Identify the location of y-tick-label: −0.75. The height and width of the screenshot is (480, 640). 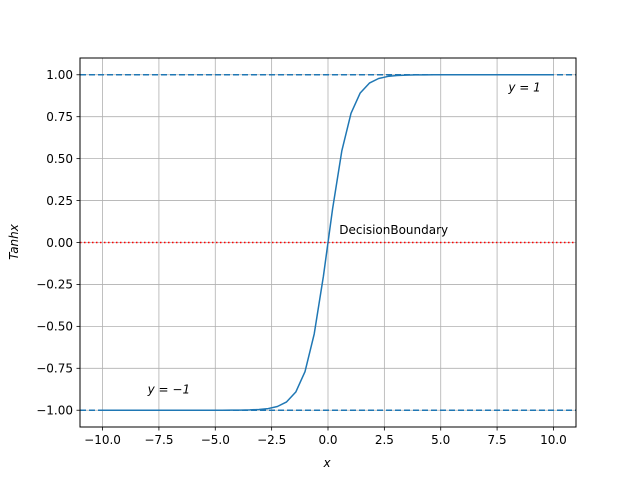
(54, 369).